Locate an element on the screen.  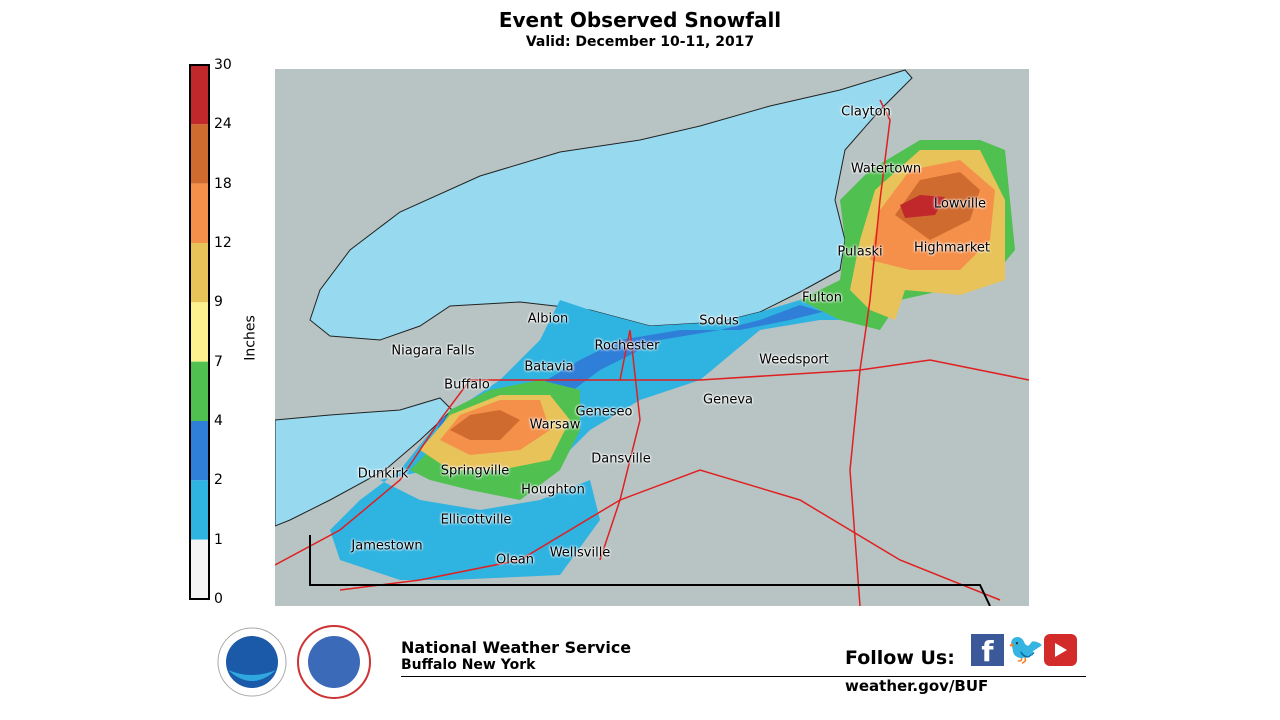
lake-erie is located at coordinates (364, 462).